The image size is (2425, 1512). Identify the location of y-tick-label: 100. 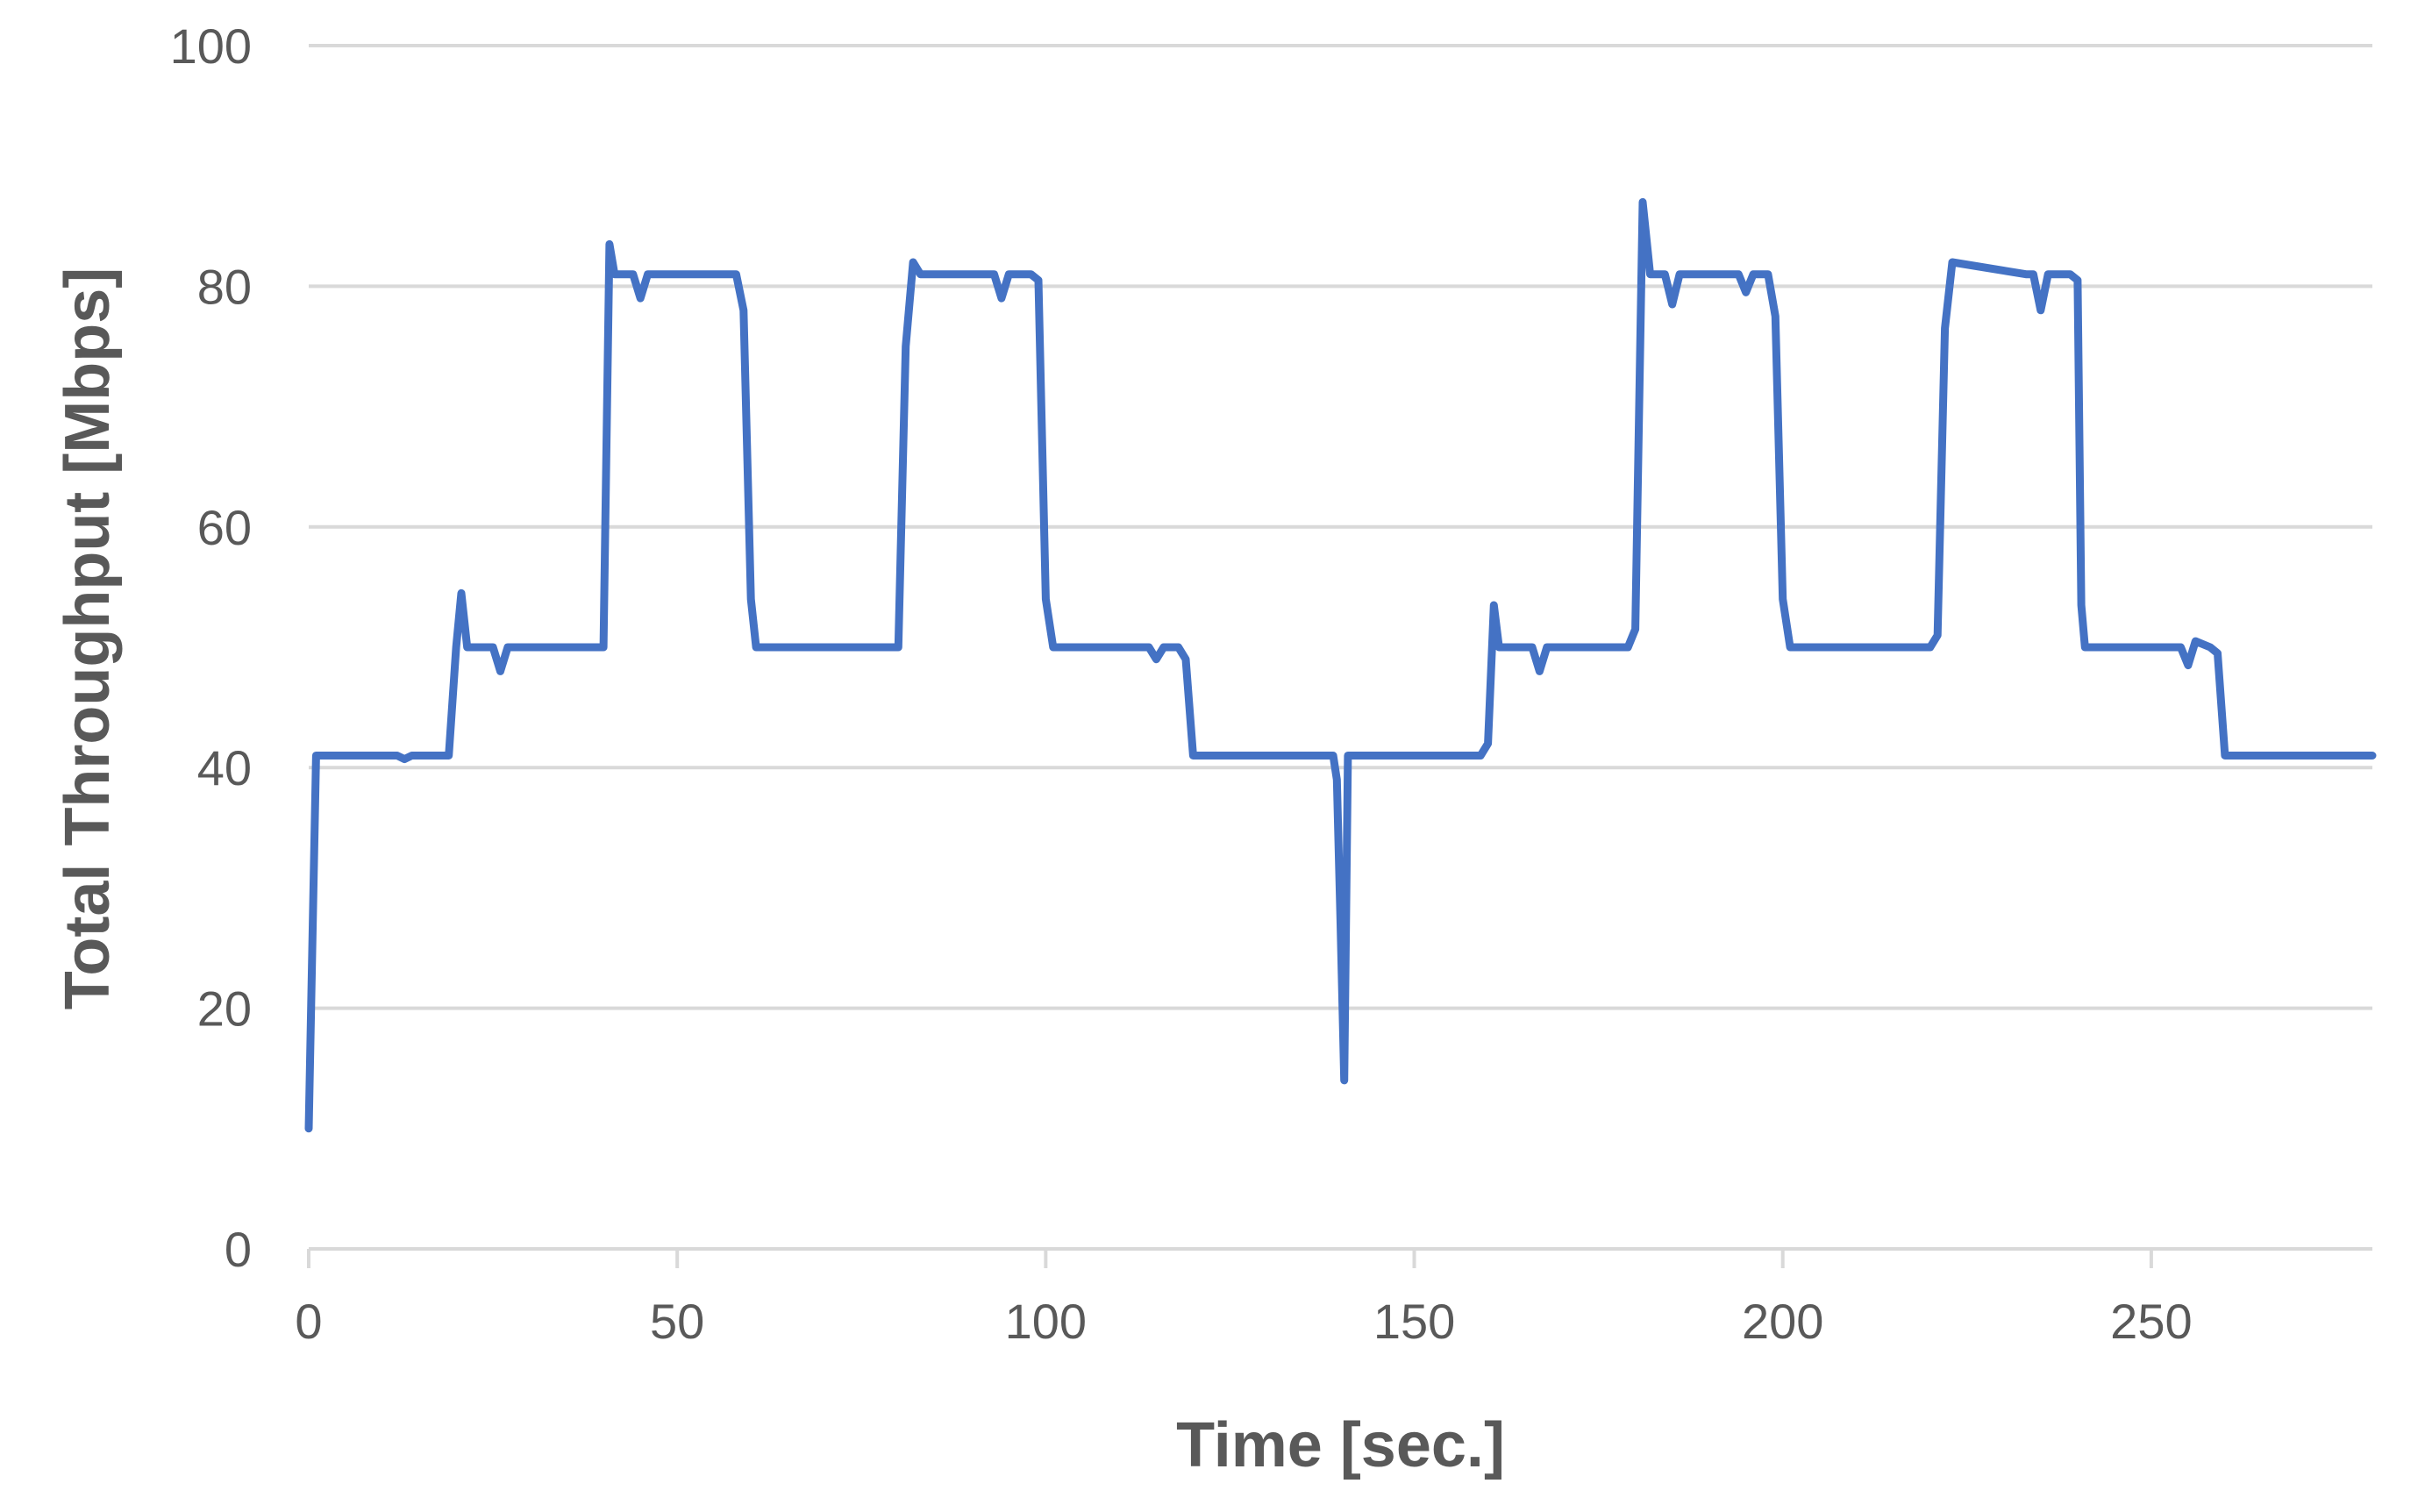
(211, 46).